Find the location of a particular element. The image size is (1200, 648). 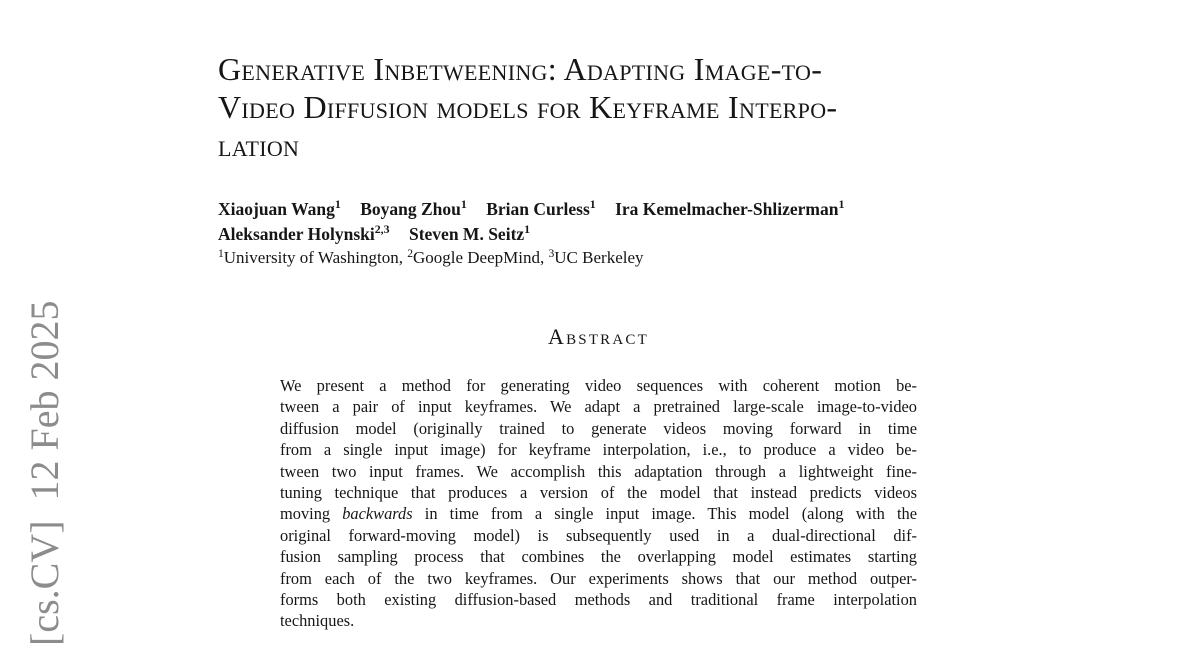

affiliation-text: UC Berkeley is located at coordinates (599, 257).